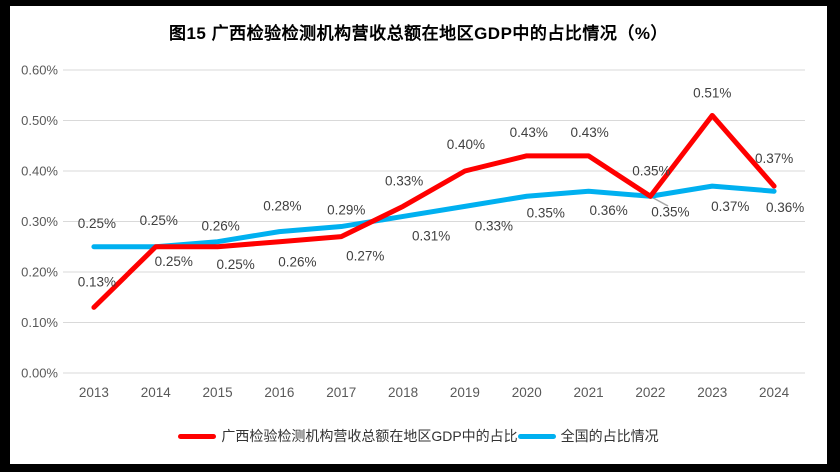 This screenshot has height=472, width=840. Describe the element at coordinates (39, 221) in the screenshot. I see `y-axis-tick-label: 0.30%` at that location.